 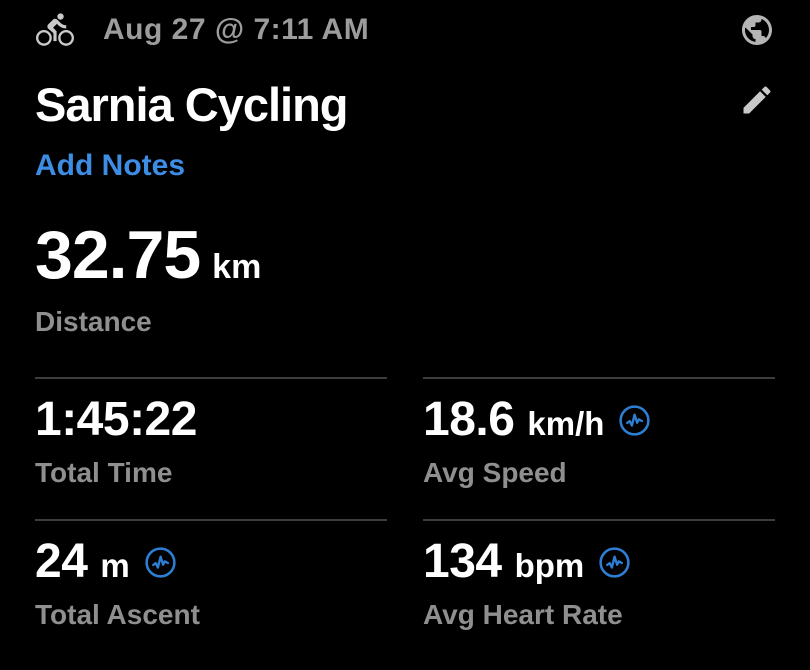 What do you see at coordinates (405, 104) in the screenshot?
I see `title-row: Sarnia Cycling` at bounding box center [405, 104].